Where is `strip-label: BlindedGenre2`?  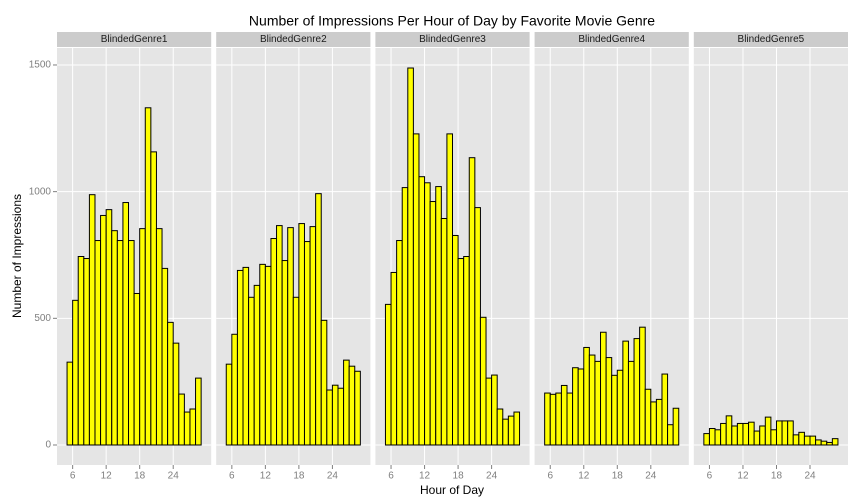 strip-label: BlindedGenre2 is located at coordinates (293, 39).